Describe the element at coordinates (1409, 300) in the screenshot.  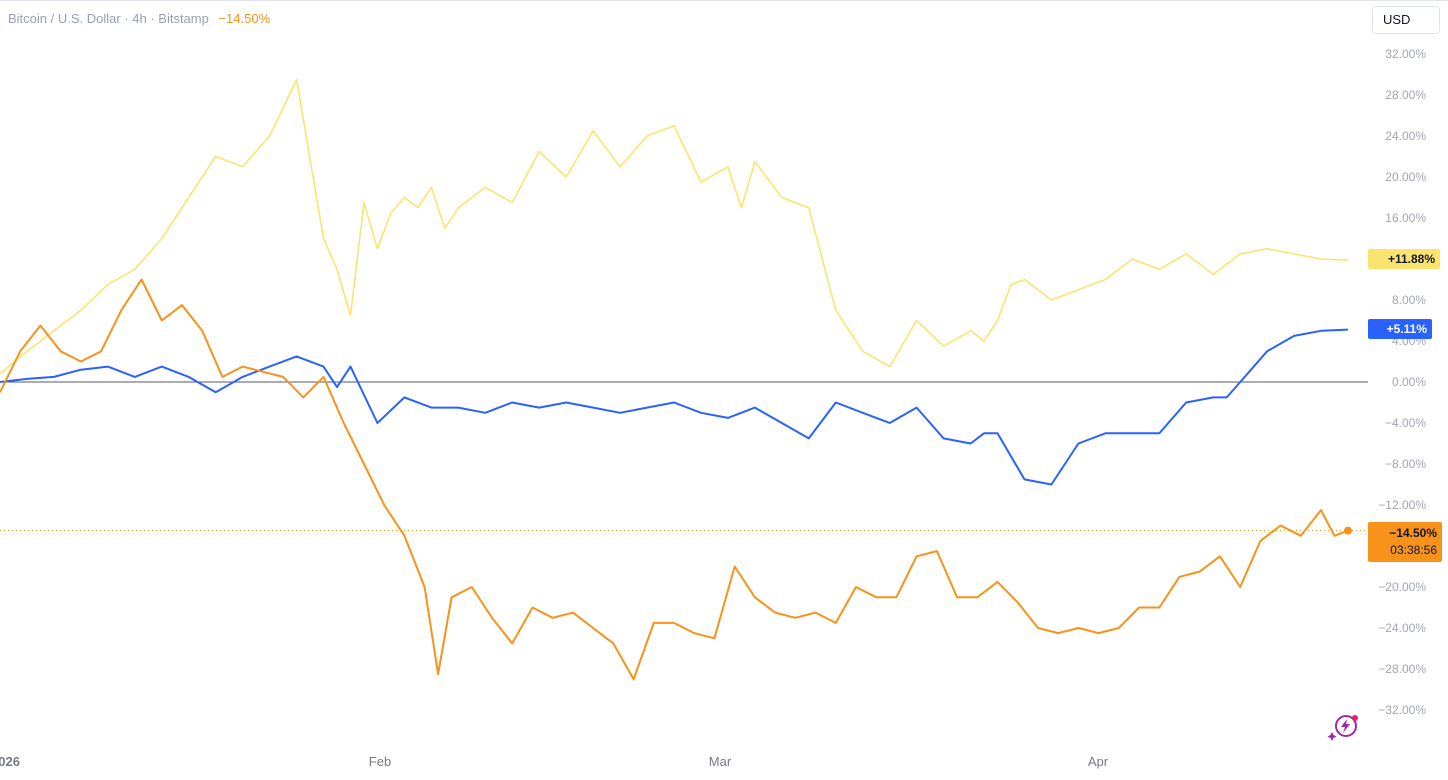
I see `y-tick-label: 8.00%` at that location.